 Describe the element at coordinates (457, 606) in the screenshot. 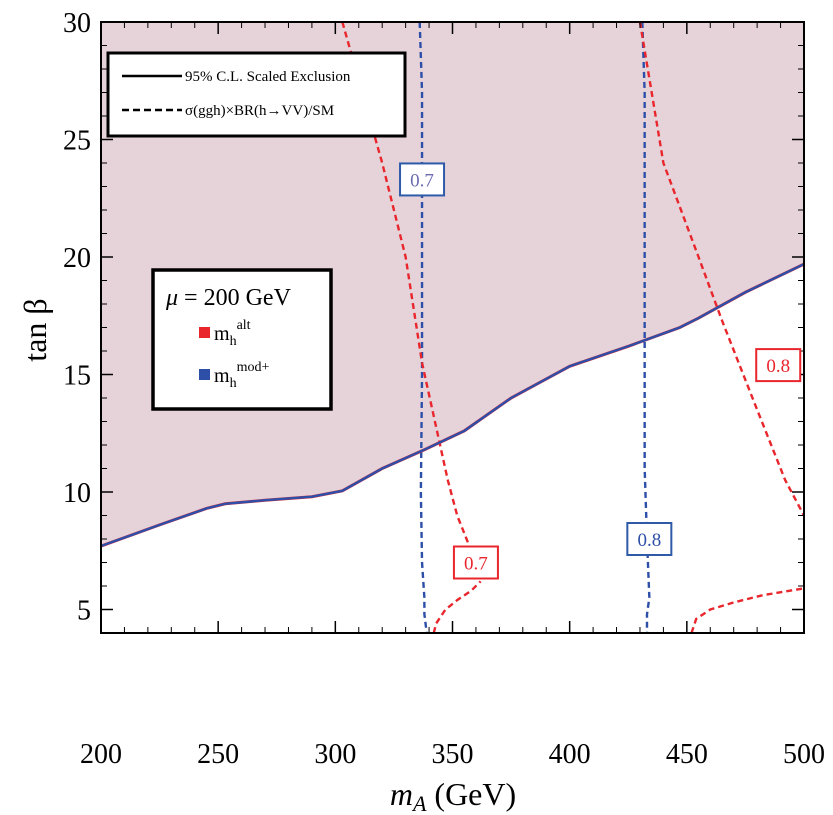

I see `contour-alt-seg3` at that location.